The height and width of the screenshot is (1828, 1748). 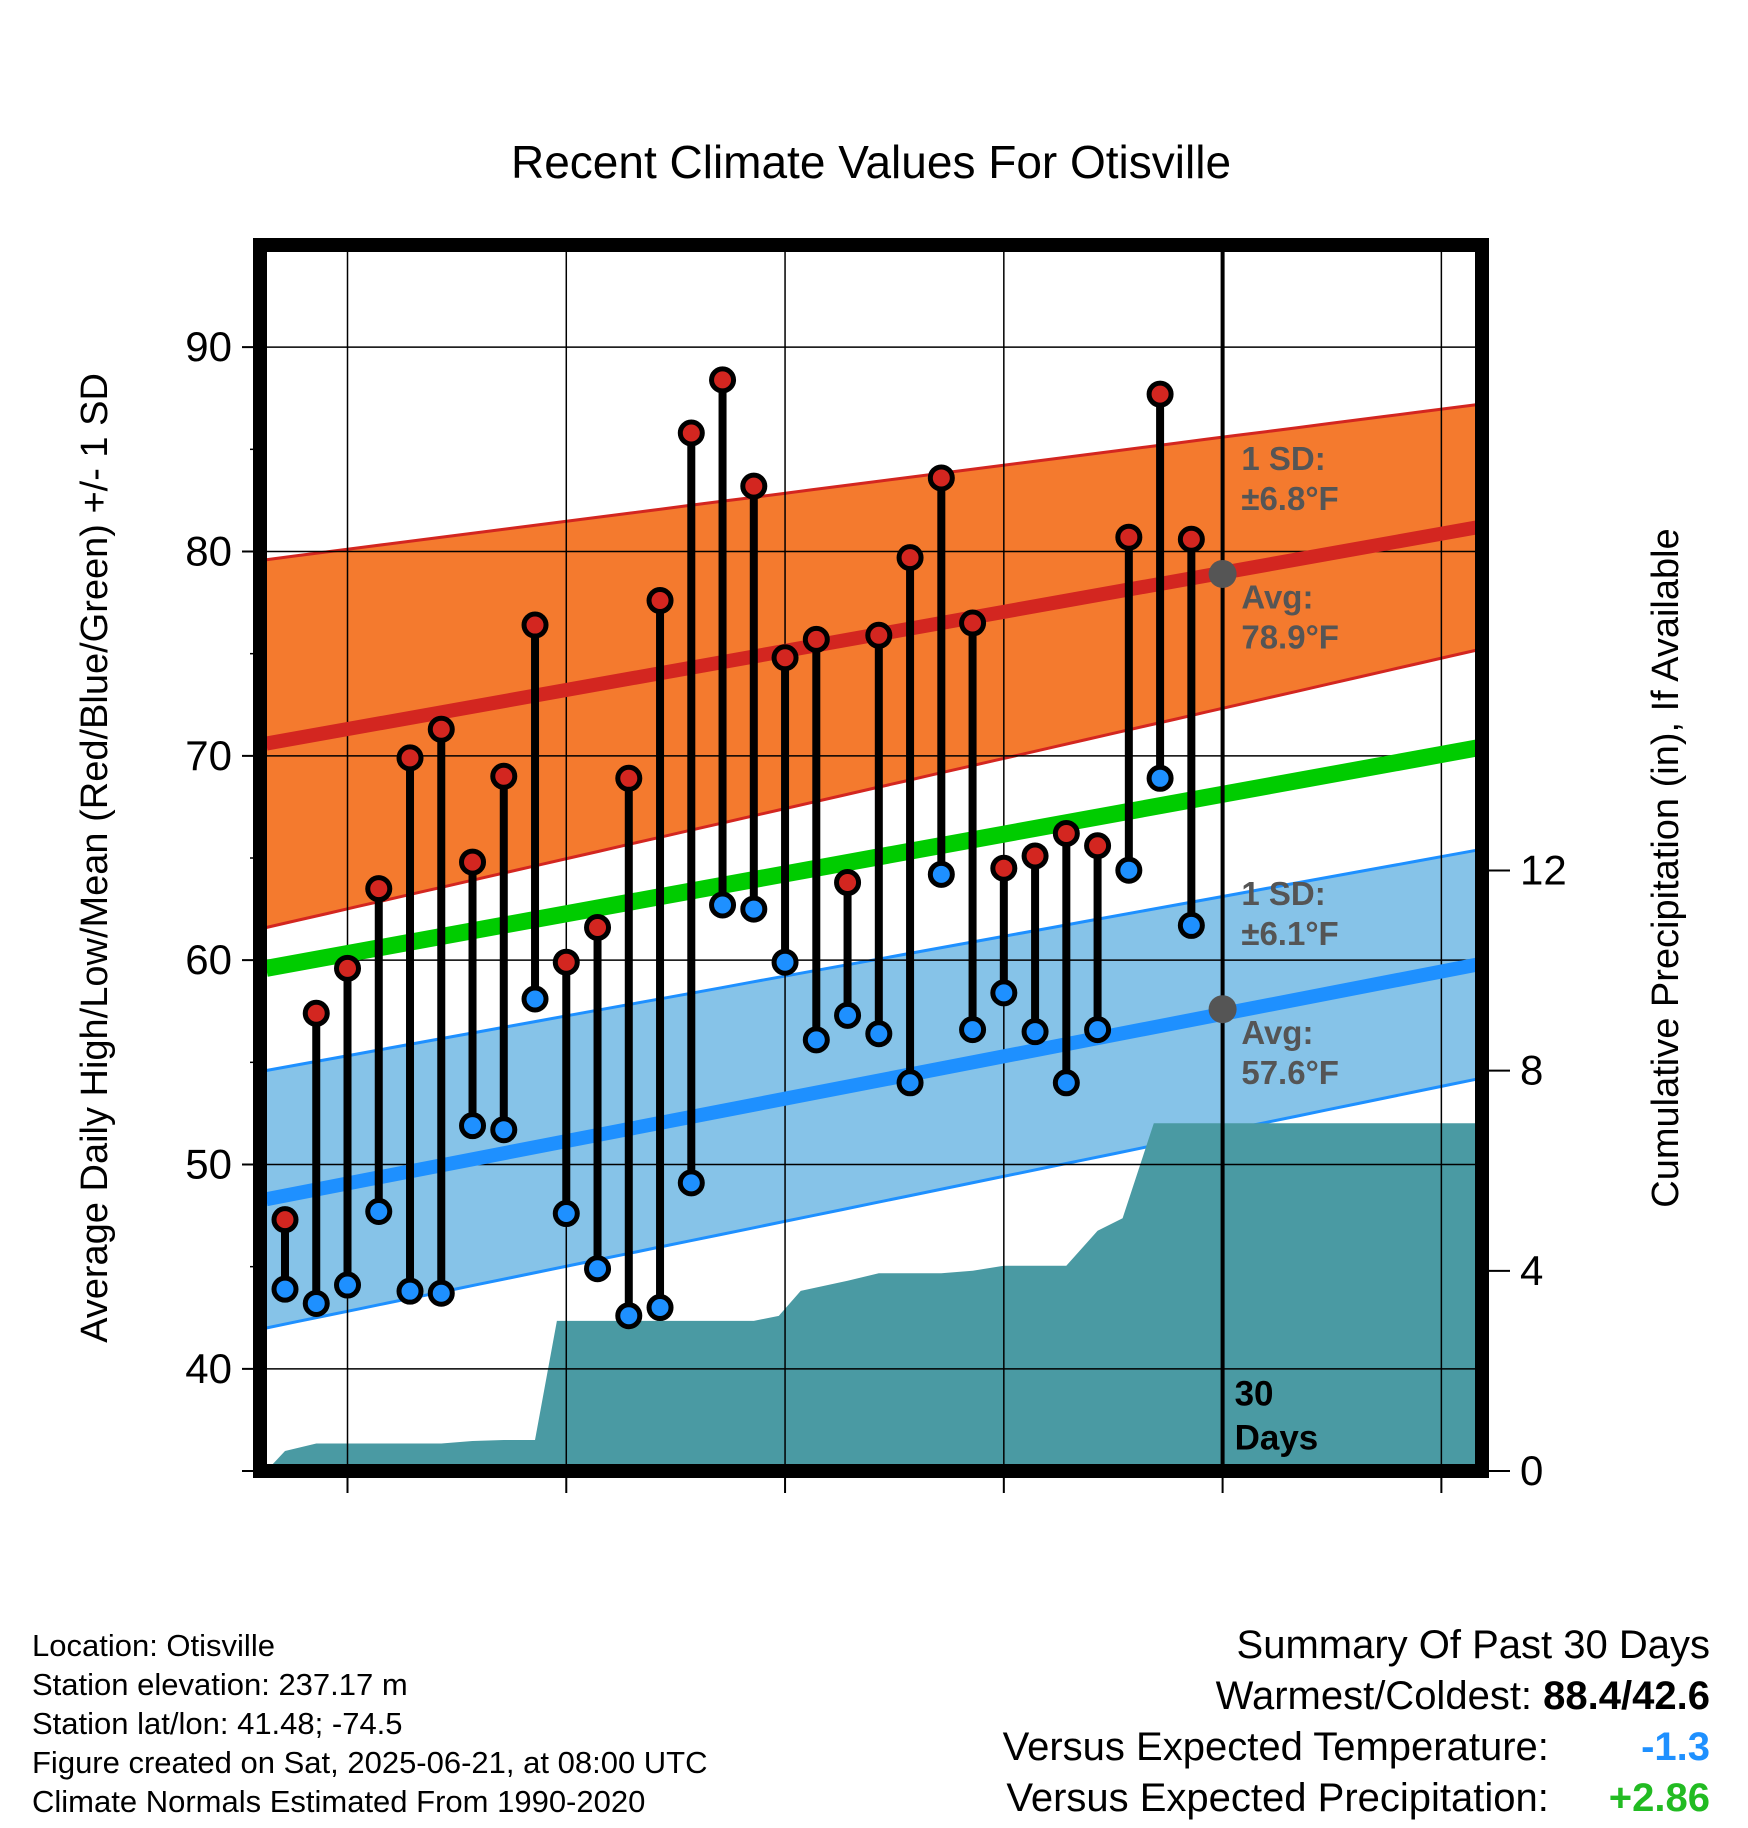 What do you see at coordinates (872, 1082) in the screenshot?
I see `low-avg-line` at bounding box center [872, 1082].